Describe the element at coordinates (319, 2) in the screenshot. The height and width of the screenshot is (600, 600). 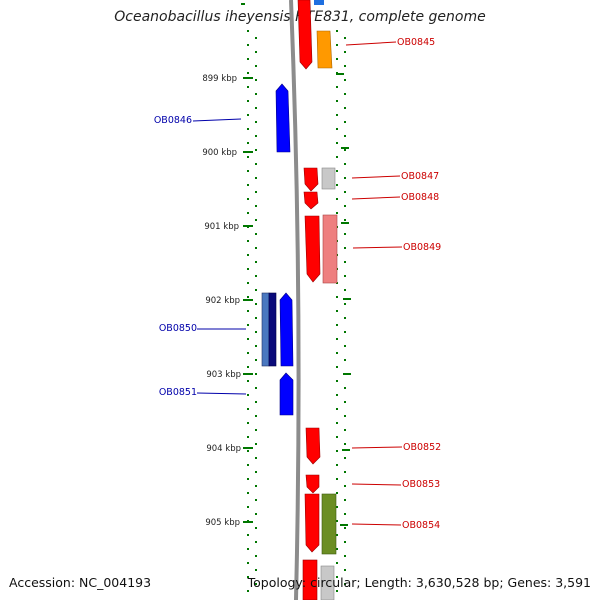
I see `gene-top-partial-blue` at that location.